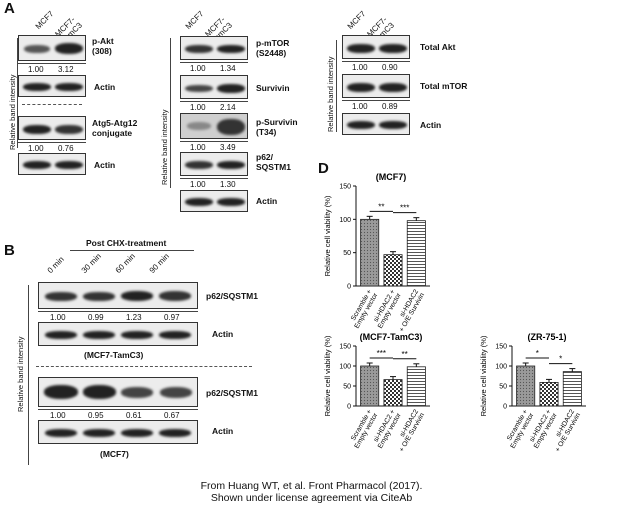  Describe the element at coordinates (198, 107) in the screenshot. I see `value-survivin-mcf7: 1.00` at that location.